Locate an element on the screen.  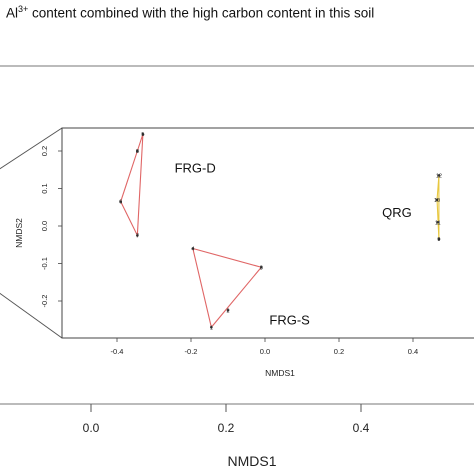
point-label: 2 is located at coordinates (227, 311).